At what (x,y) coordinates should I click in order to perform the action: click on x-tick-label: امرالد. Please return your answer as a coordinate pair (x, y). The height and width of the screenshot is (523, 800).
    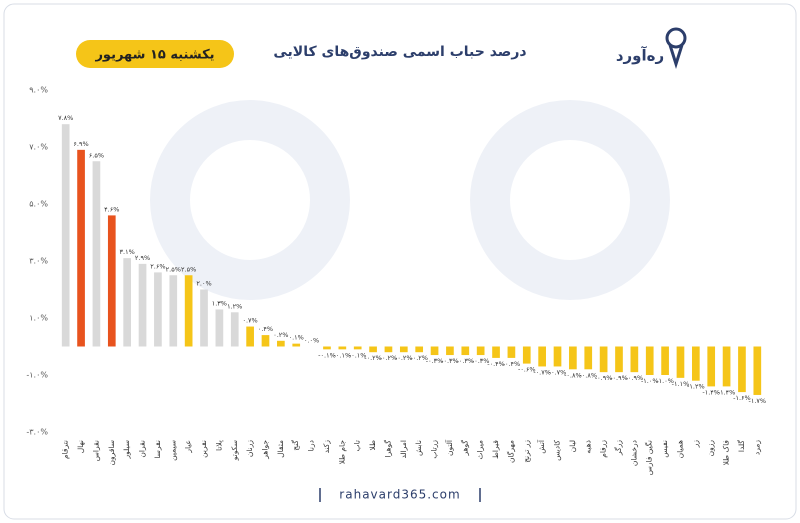
    Looking at the image, I should click on (403, 449).